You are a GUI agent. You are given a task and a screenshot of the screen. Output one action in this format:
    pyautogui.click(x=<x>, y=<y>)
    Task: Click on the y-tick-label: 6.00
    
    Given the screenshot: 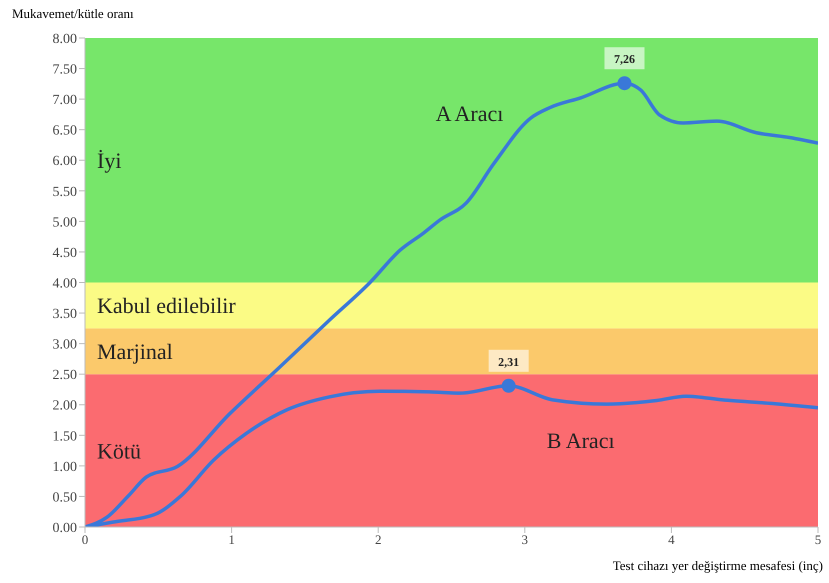 What is the action you would take?
    pyautogui.click(x=64, y=162)
    